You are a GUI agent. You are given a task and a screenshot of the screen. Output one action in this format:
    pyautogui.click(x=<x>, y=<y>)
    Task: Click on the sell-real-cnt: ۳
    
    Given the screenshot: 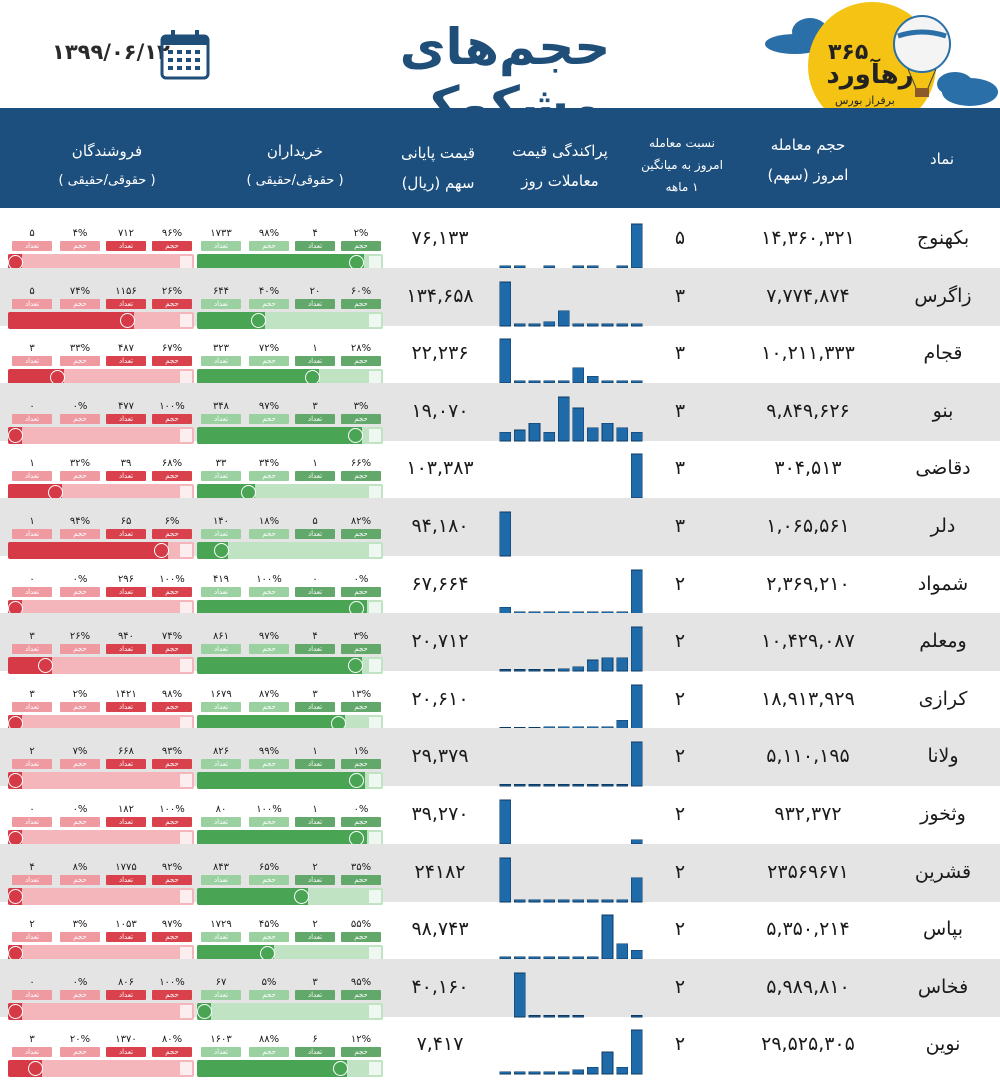 What is the action you would take?
    pyautogui.click(x=32, y=349)
    